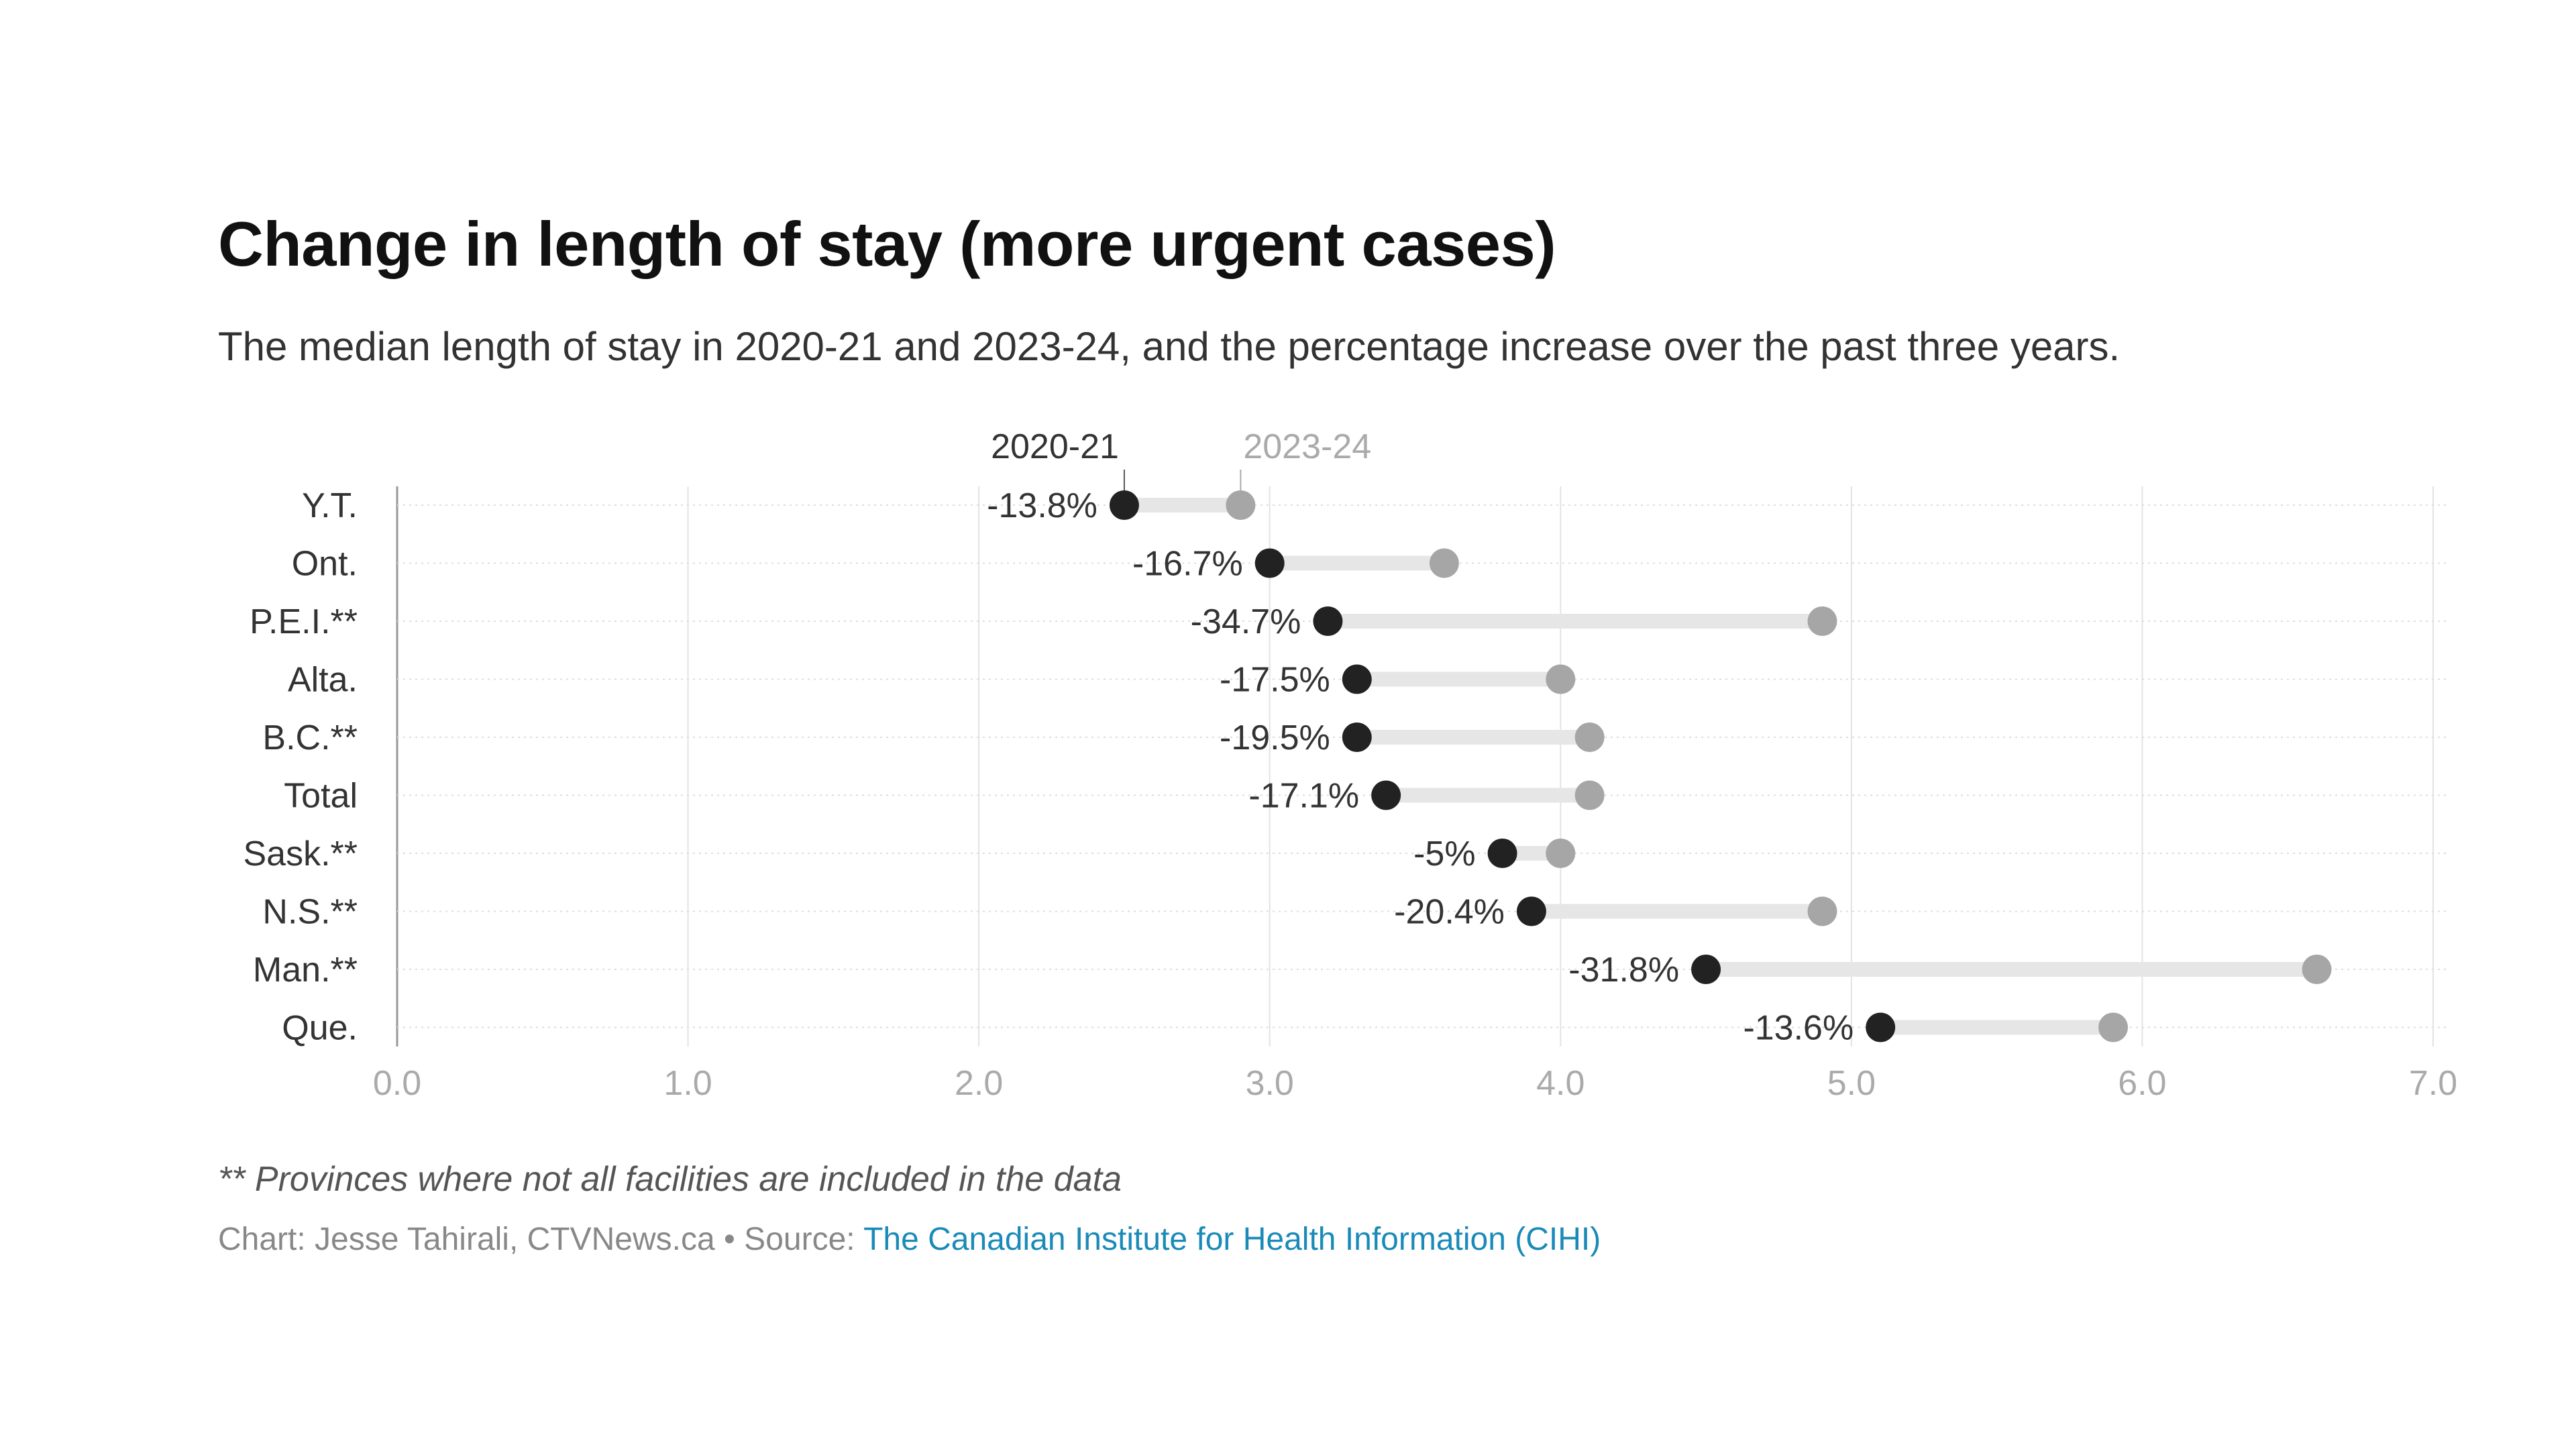 The image size is (2576, 1449). I want to click on category-label: Y.T., so click(330, 505).